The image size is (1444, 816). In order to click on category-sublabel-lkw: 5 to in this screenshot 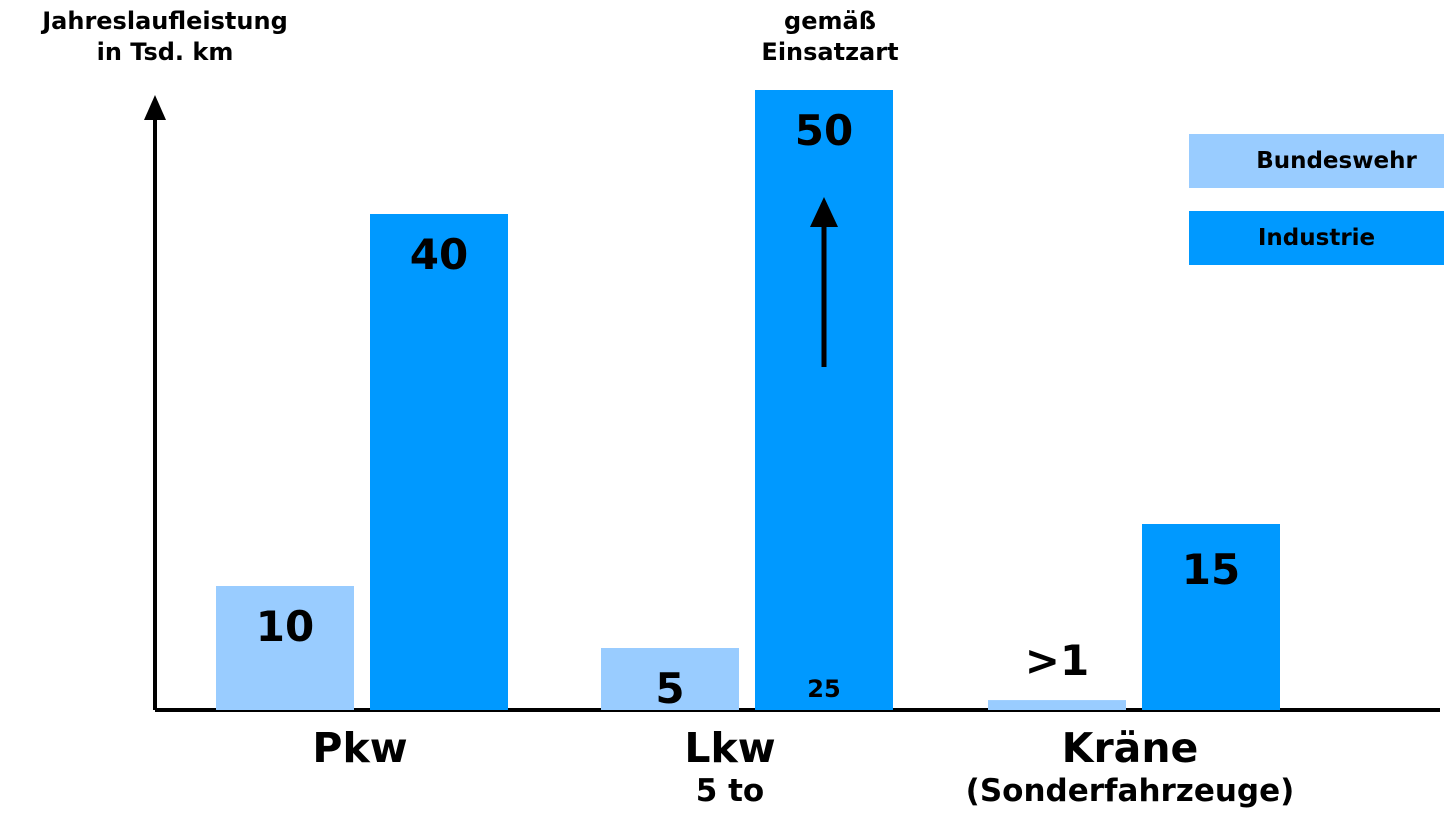, I will do `click(730, 791)`.